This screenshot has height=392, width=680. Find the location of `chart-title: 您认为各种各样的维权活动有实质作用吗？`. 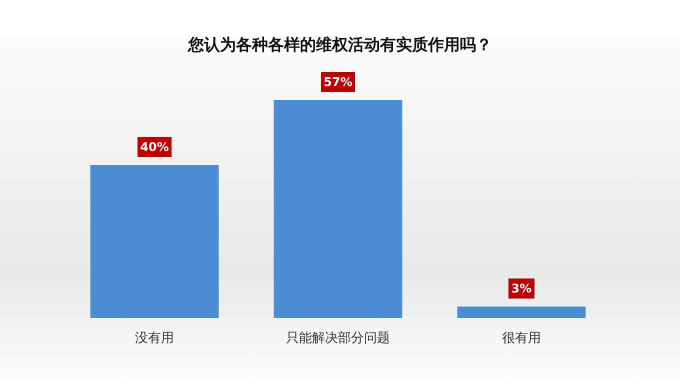

chart-title: 您认为各种各样的维权活动有实质作用吗？ is located at coordinates (339, 44).